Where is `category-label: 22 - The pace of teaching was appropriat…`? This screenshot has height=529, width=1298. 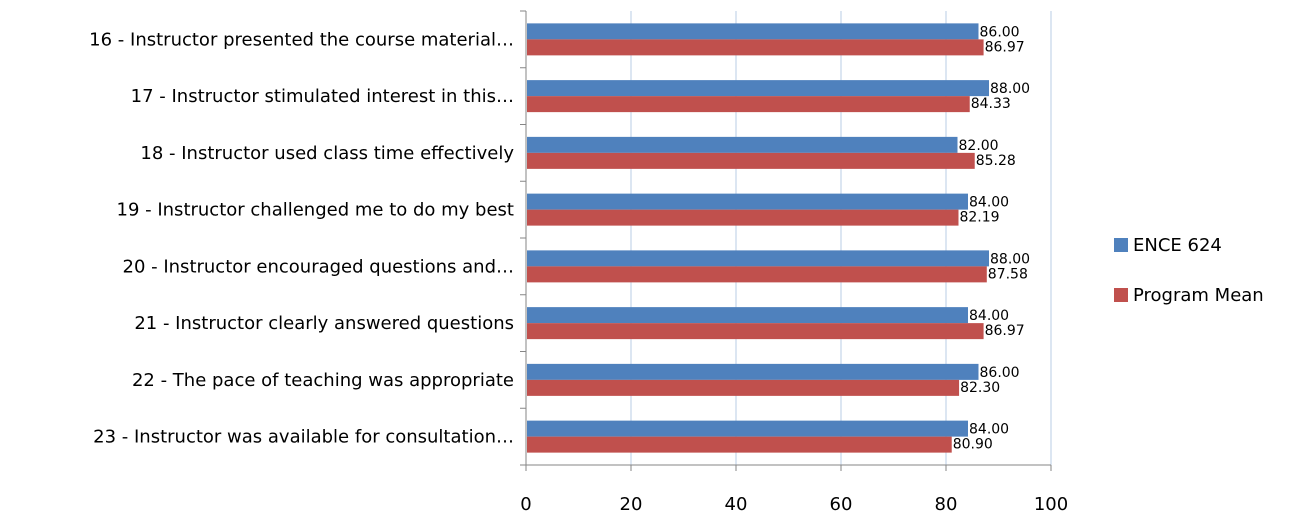
category-label: 22 - The pace of teaching was appropriat… is located at coordinates (323, 380).